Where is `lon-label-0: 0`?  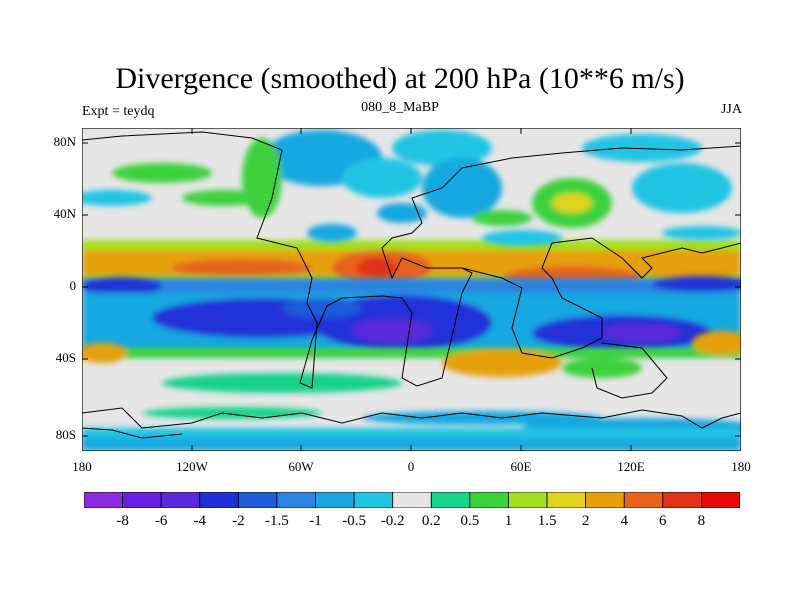 lon-label-0: 0 is located at coordinates (411, 466).